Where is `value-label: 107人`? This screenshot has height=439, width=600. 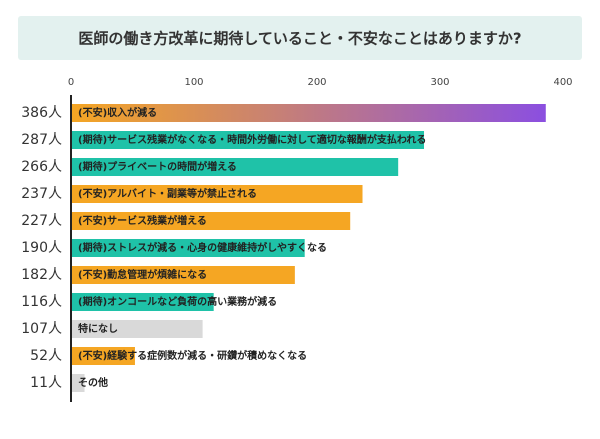
value-label: 107人 is located at coordinates (41, 329).